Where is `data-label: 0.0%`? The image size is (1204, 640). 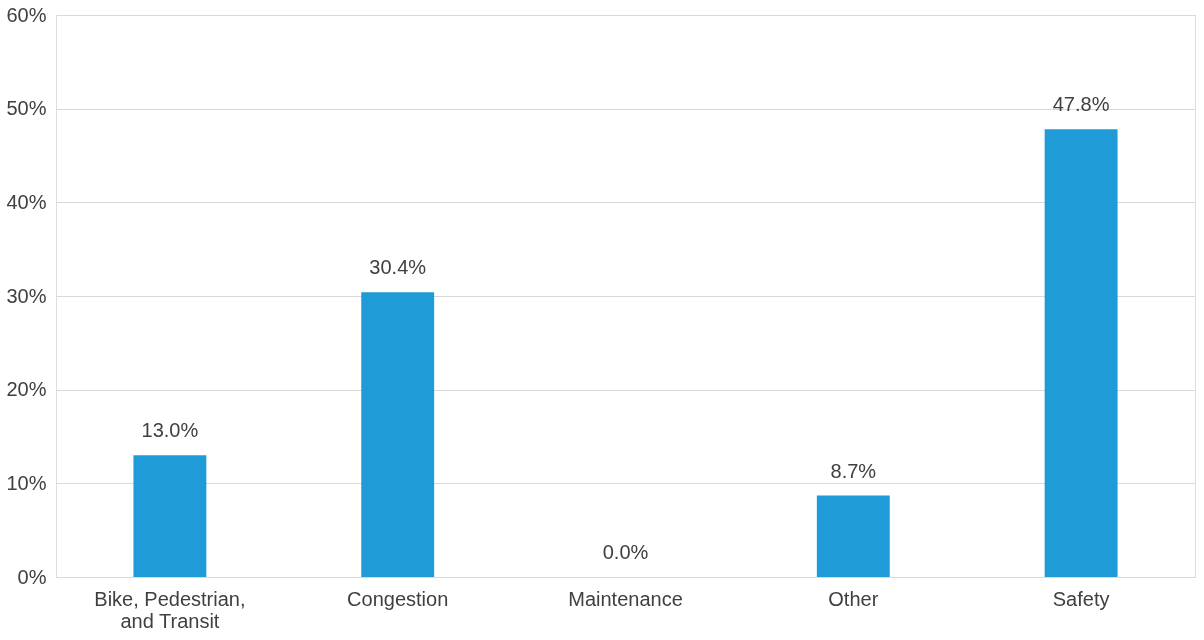
data-label: 0.0% is located at coordinates (625, 552).